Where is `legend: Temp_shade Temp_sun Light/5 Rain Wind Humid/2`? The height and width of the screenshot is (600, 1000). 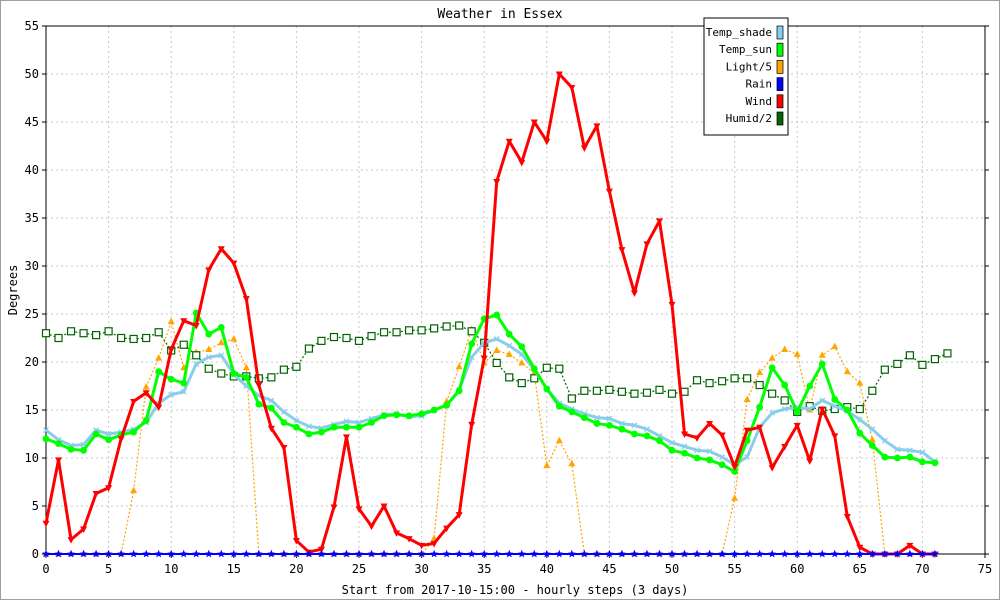
legend: Temp_shade Temp_sun Light/5 Rain Wind Humid/2 is located at coordinates (746, 76).